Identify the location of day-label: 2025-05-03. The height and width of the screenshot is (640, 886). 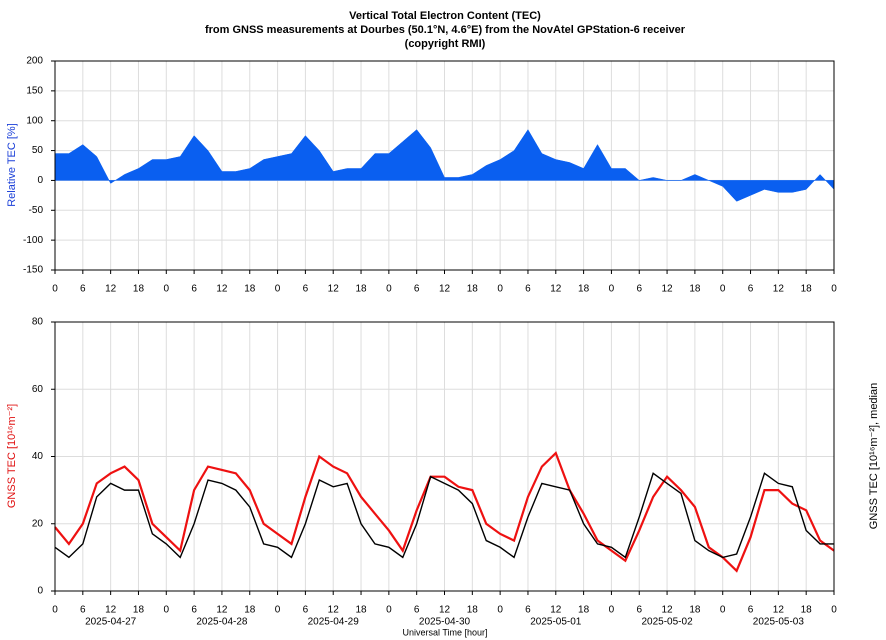
(779, 622).